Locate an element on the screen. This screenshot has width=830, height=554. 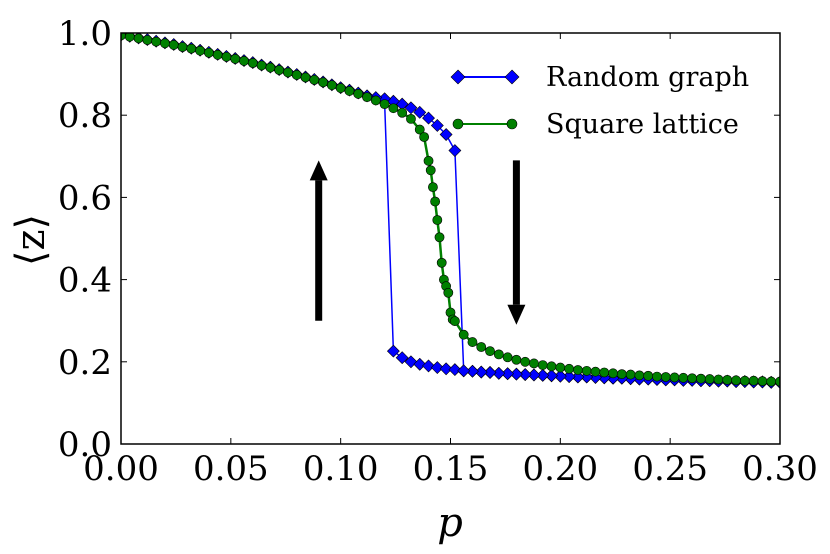
legend-label-random-graph: Random graph is located at coordinates (647, 77).